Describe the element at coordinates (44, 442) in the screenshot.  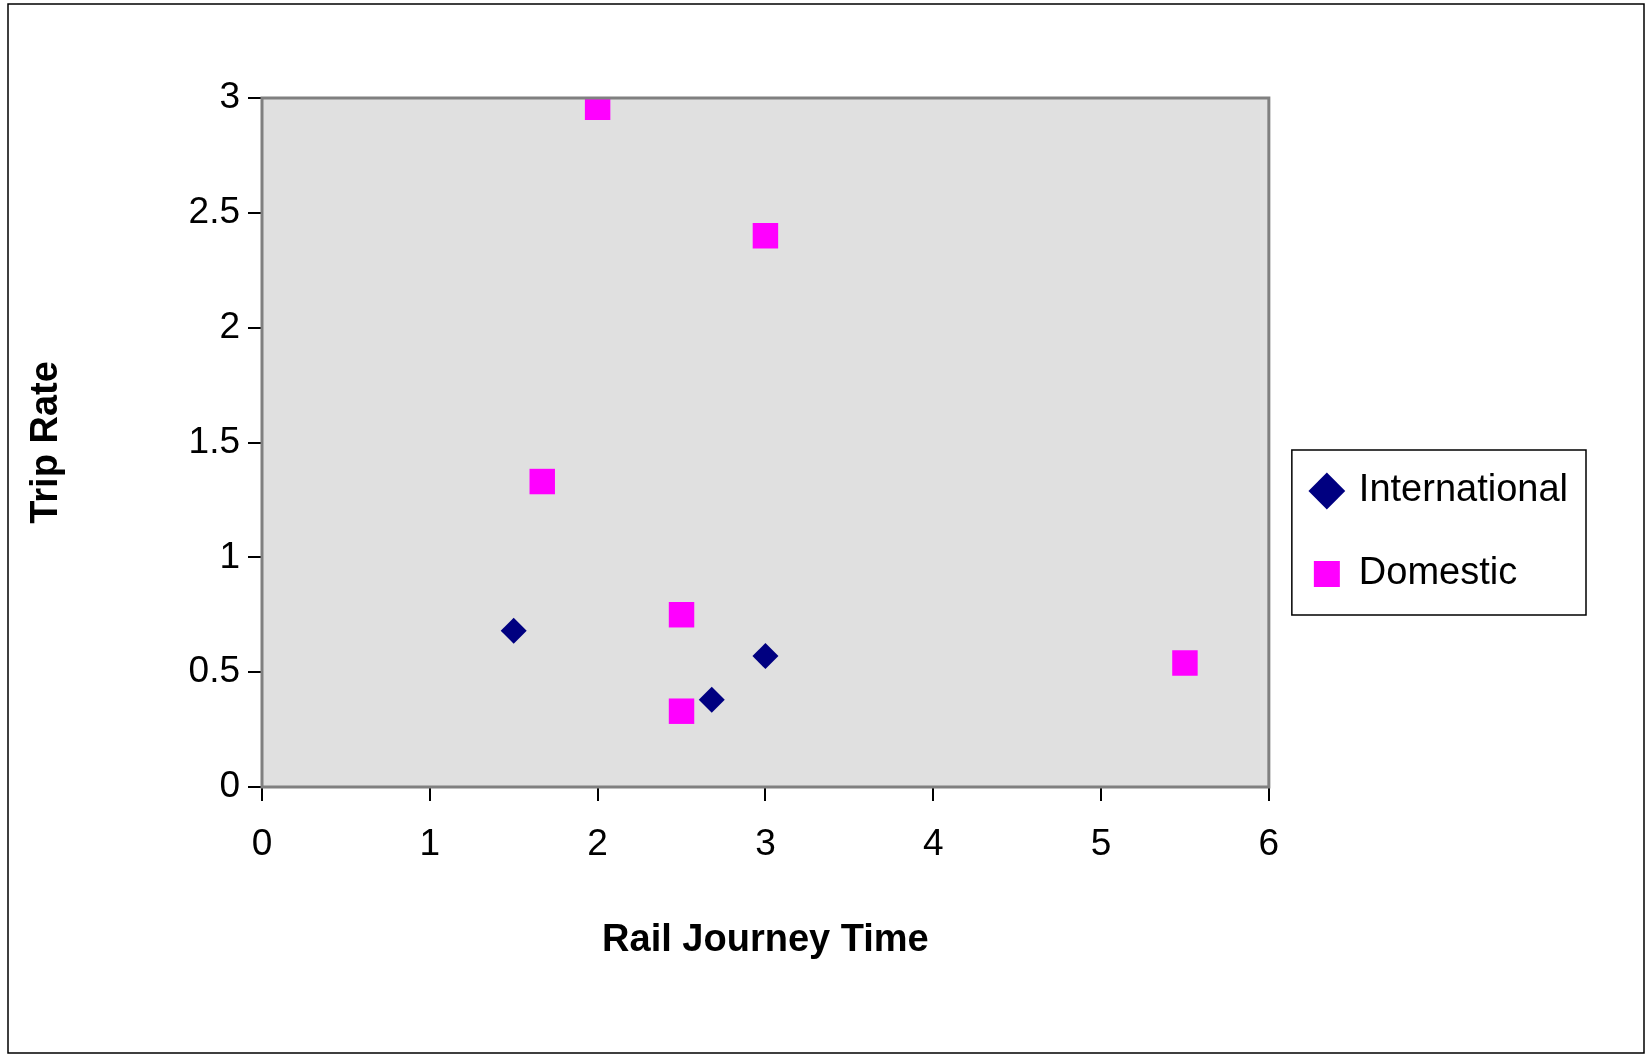
I see `y-axis-title: Trip Rate` at that location.